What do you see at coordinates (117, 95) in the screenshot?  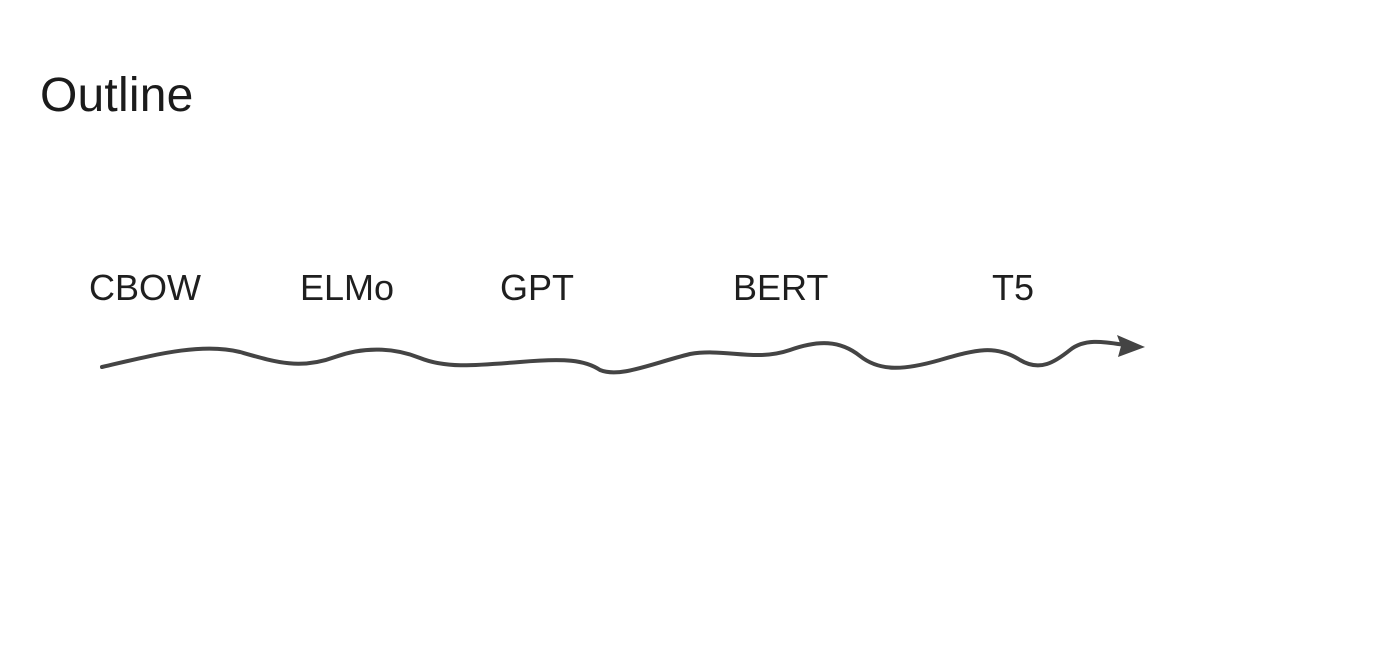 I see `page-title: Outline` at bounding box center [117, 95].